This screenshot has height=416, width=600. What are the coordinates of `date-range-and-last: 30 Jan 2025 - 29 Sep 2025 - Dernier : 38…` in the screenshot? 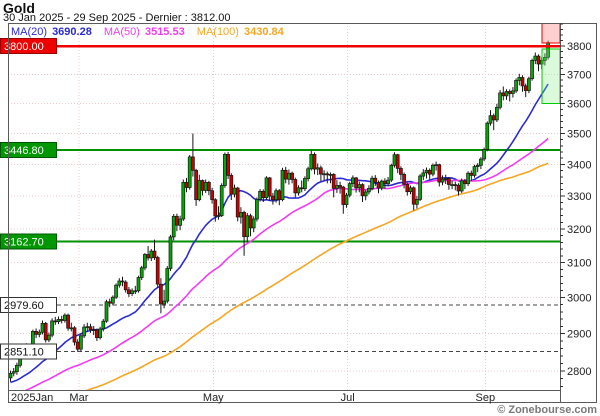 It's located at (117, 18).